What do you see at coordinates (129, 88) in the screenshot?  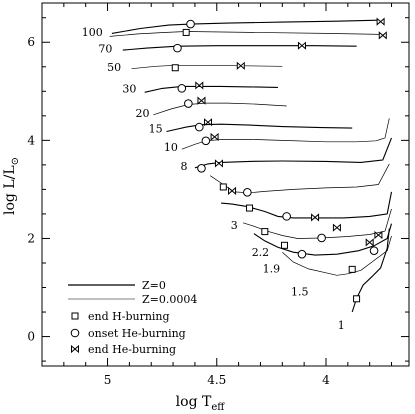 I see `mass-label-30: 30` at bounding box center [129, 88].